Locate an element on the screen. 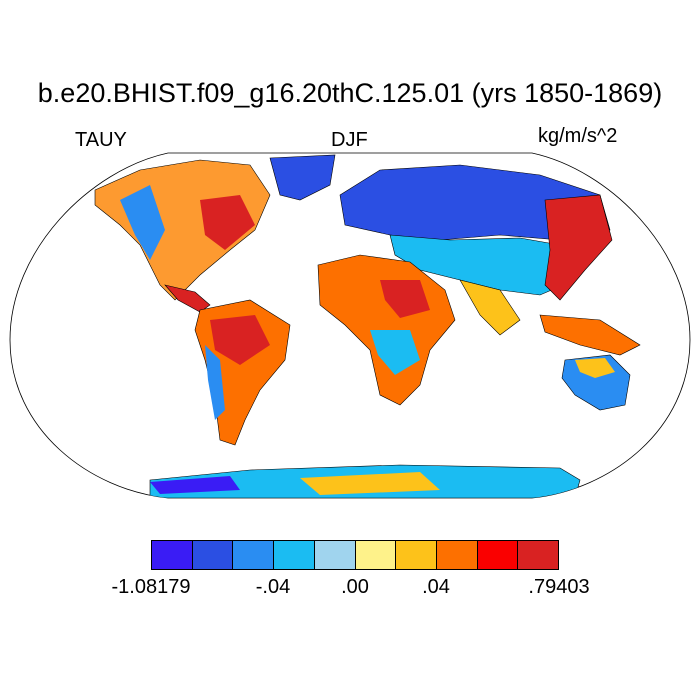  region-north-america-east is located at coordinates (227, 222).